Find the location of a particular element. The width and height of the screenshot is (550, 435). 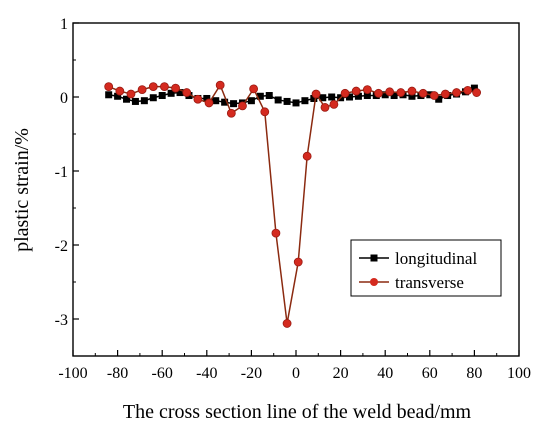

x-tick-label: -40 is located at coordinates (206, 373).